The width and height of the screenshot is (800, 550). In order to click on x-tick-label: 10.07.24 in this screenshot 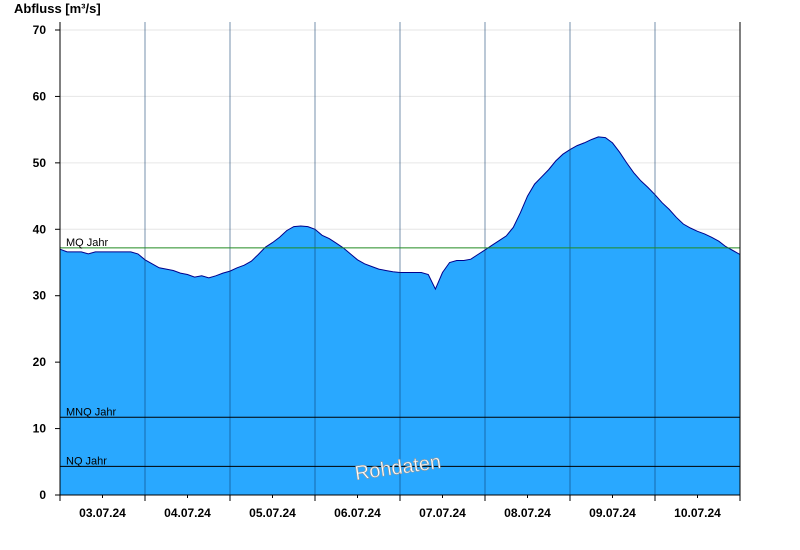, I will do `click(697, 513)`.